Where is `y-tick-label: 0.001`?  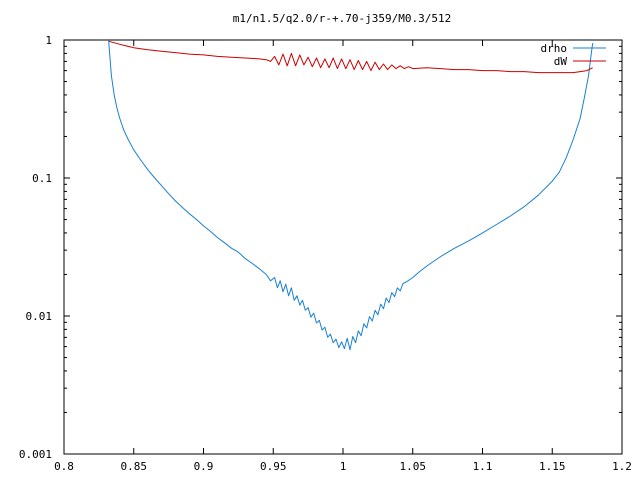 y-tick-label: 0.001 is located at coordinates (35, 454).